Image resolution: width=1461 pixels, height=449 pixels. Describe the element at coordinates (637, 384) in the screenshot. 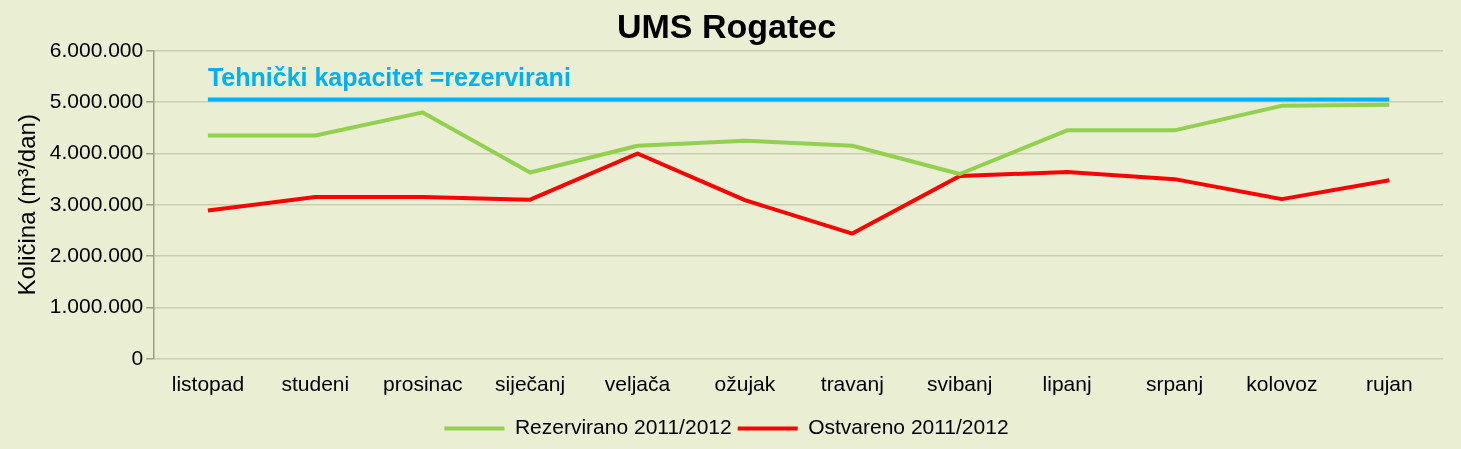

I see `x-tick-label: veljača` at that location.